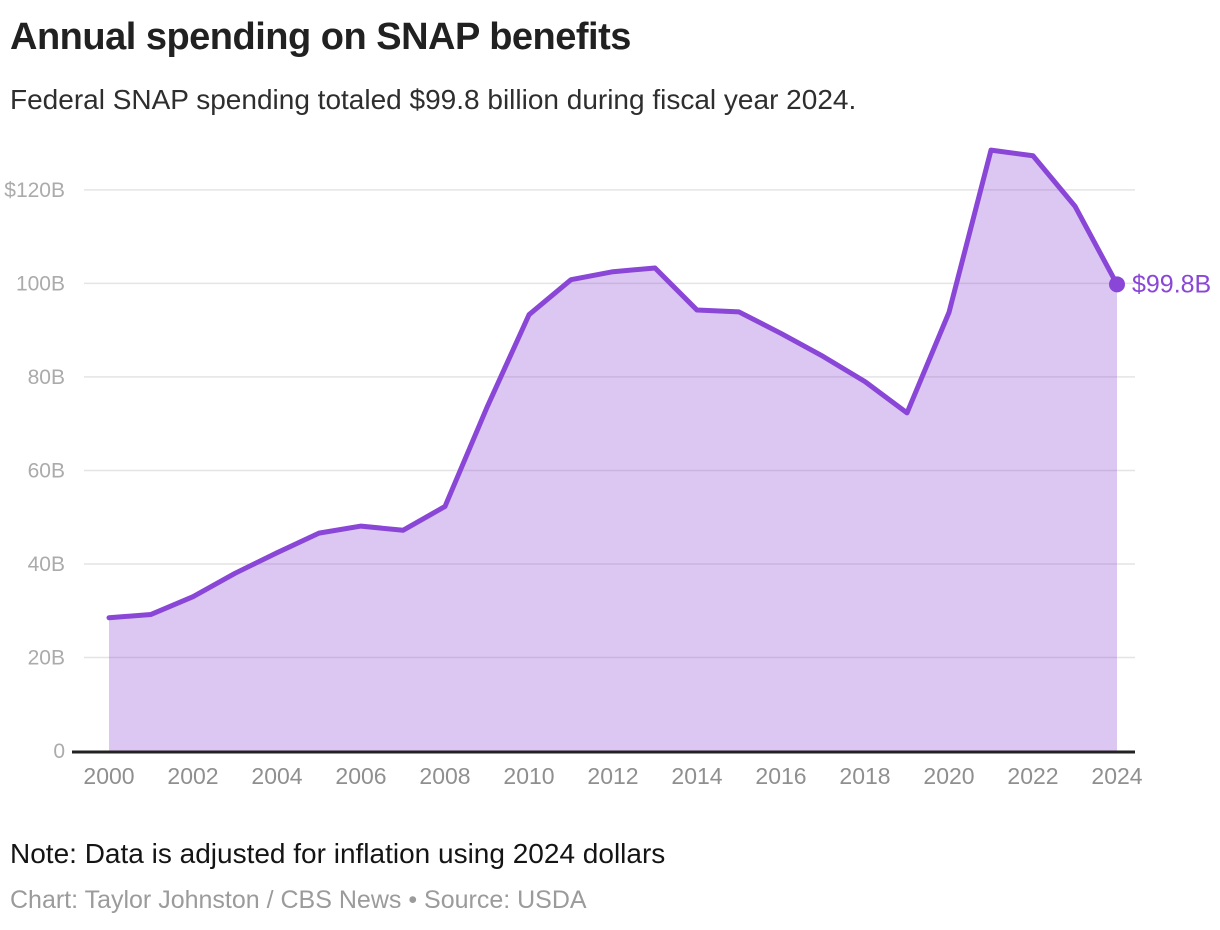  Describe the element at coordinates (34, 190) in the screenshot. I see `y-tick-label: $120B` at that location.